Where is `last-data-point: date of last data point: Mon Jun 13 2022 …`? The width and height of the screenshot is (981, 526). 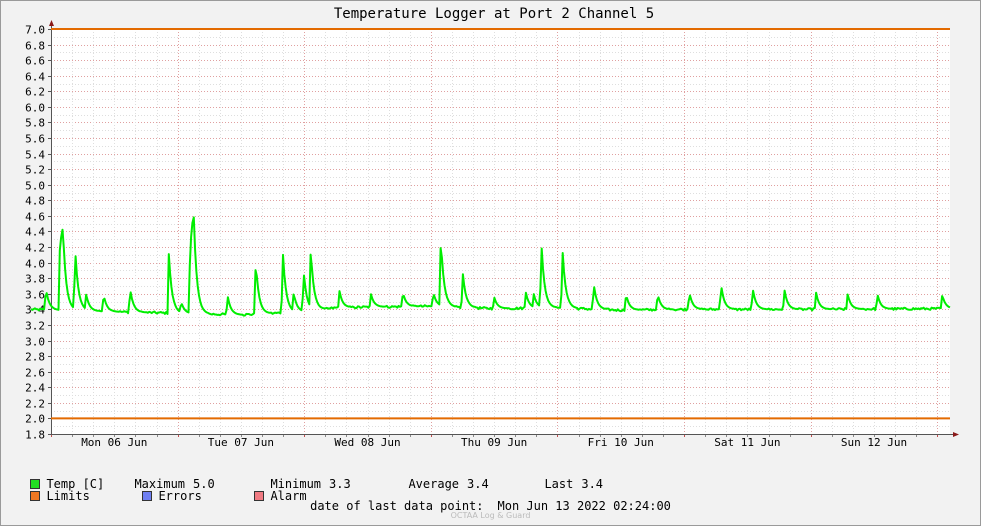
last-data-point: date of last data point: Mon Jun 13 2022 … is located at coordinates (490, 506).